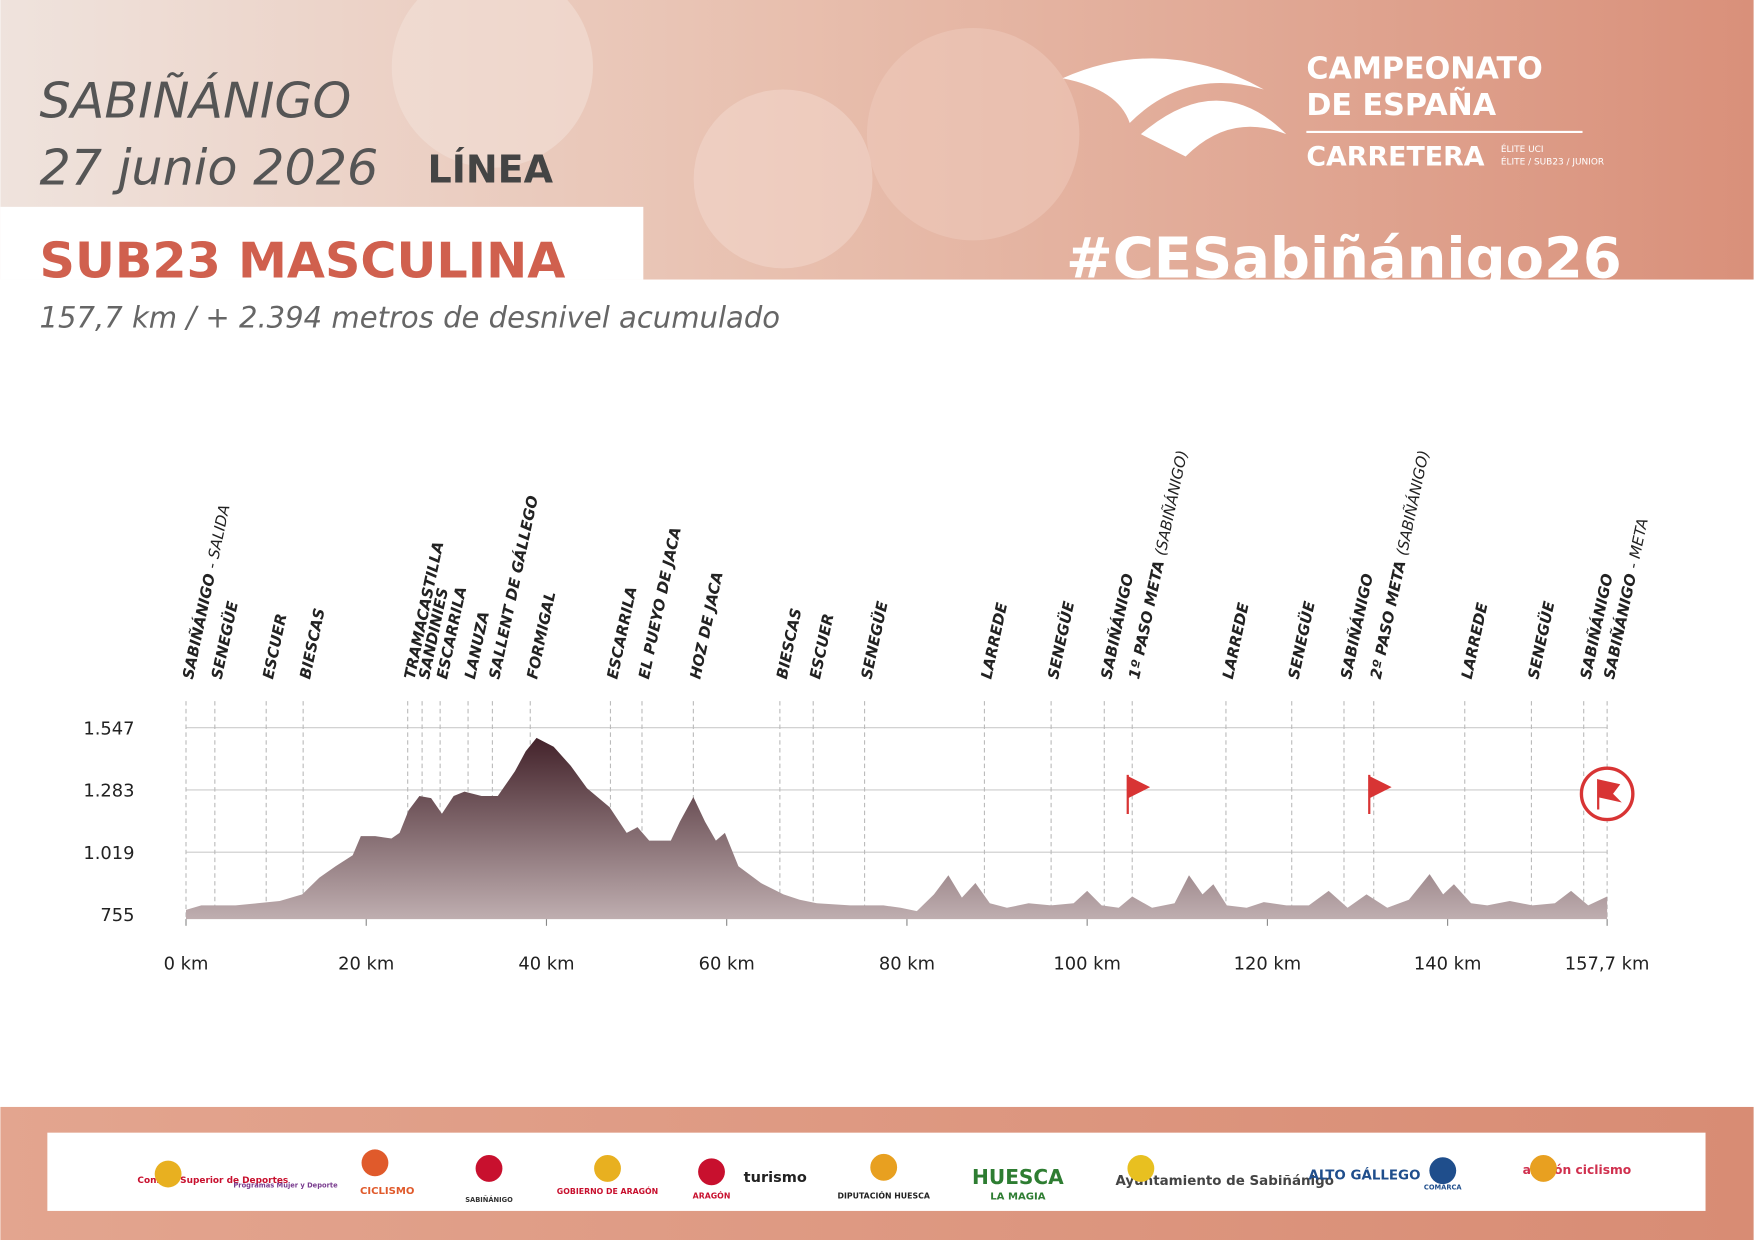 This screenshot has height=1240, width=1754. What do you see at coordinates (366, 963) in the screenshot?
I see `x-tick-label: 20 km` at bounding box center [366, 963].